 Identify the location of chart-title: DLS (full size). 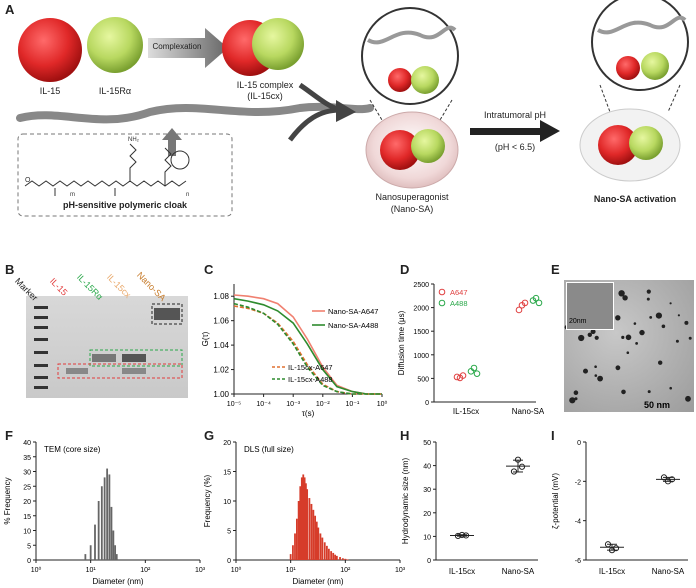
(269, 449).